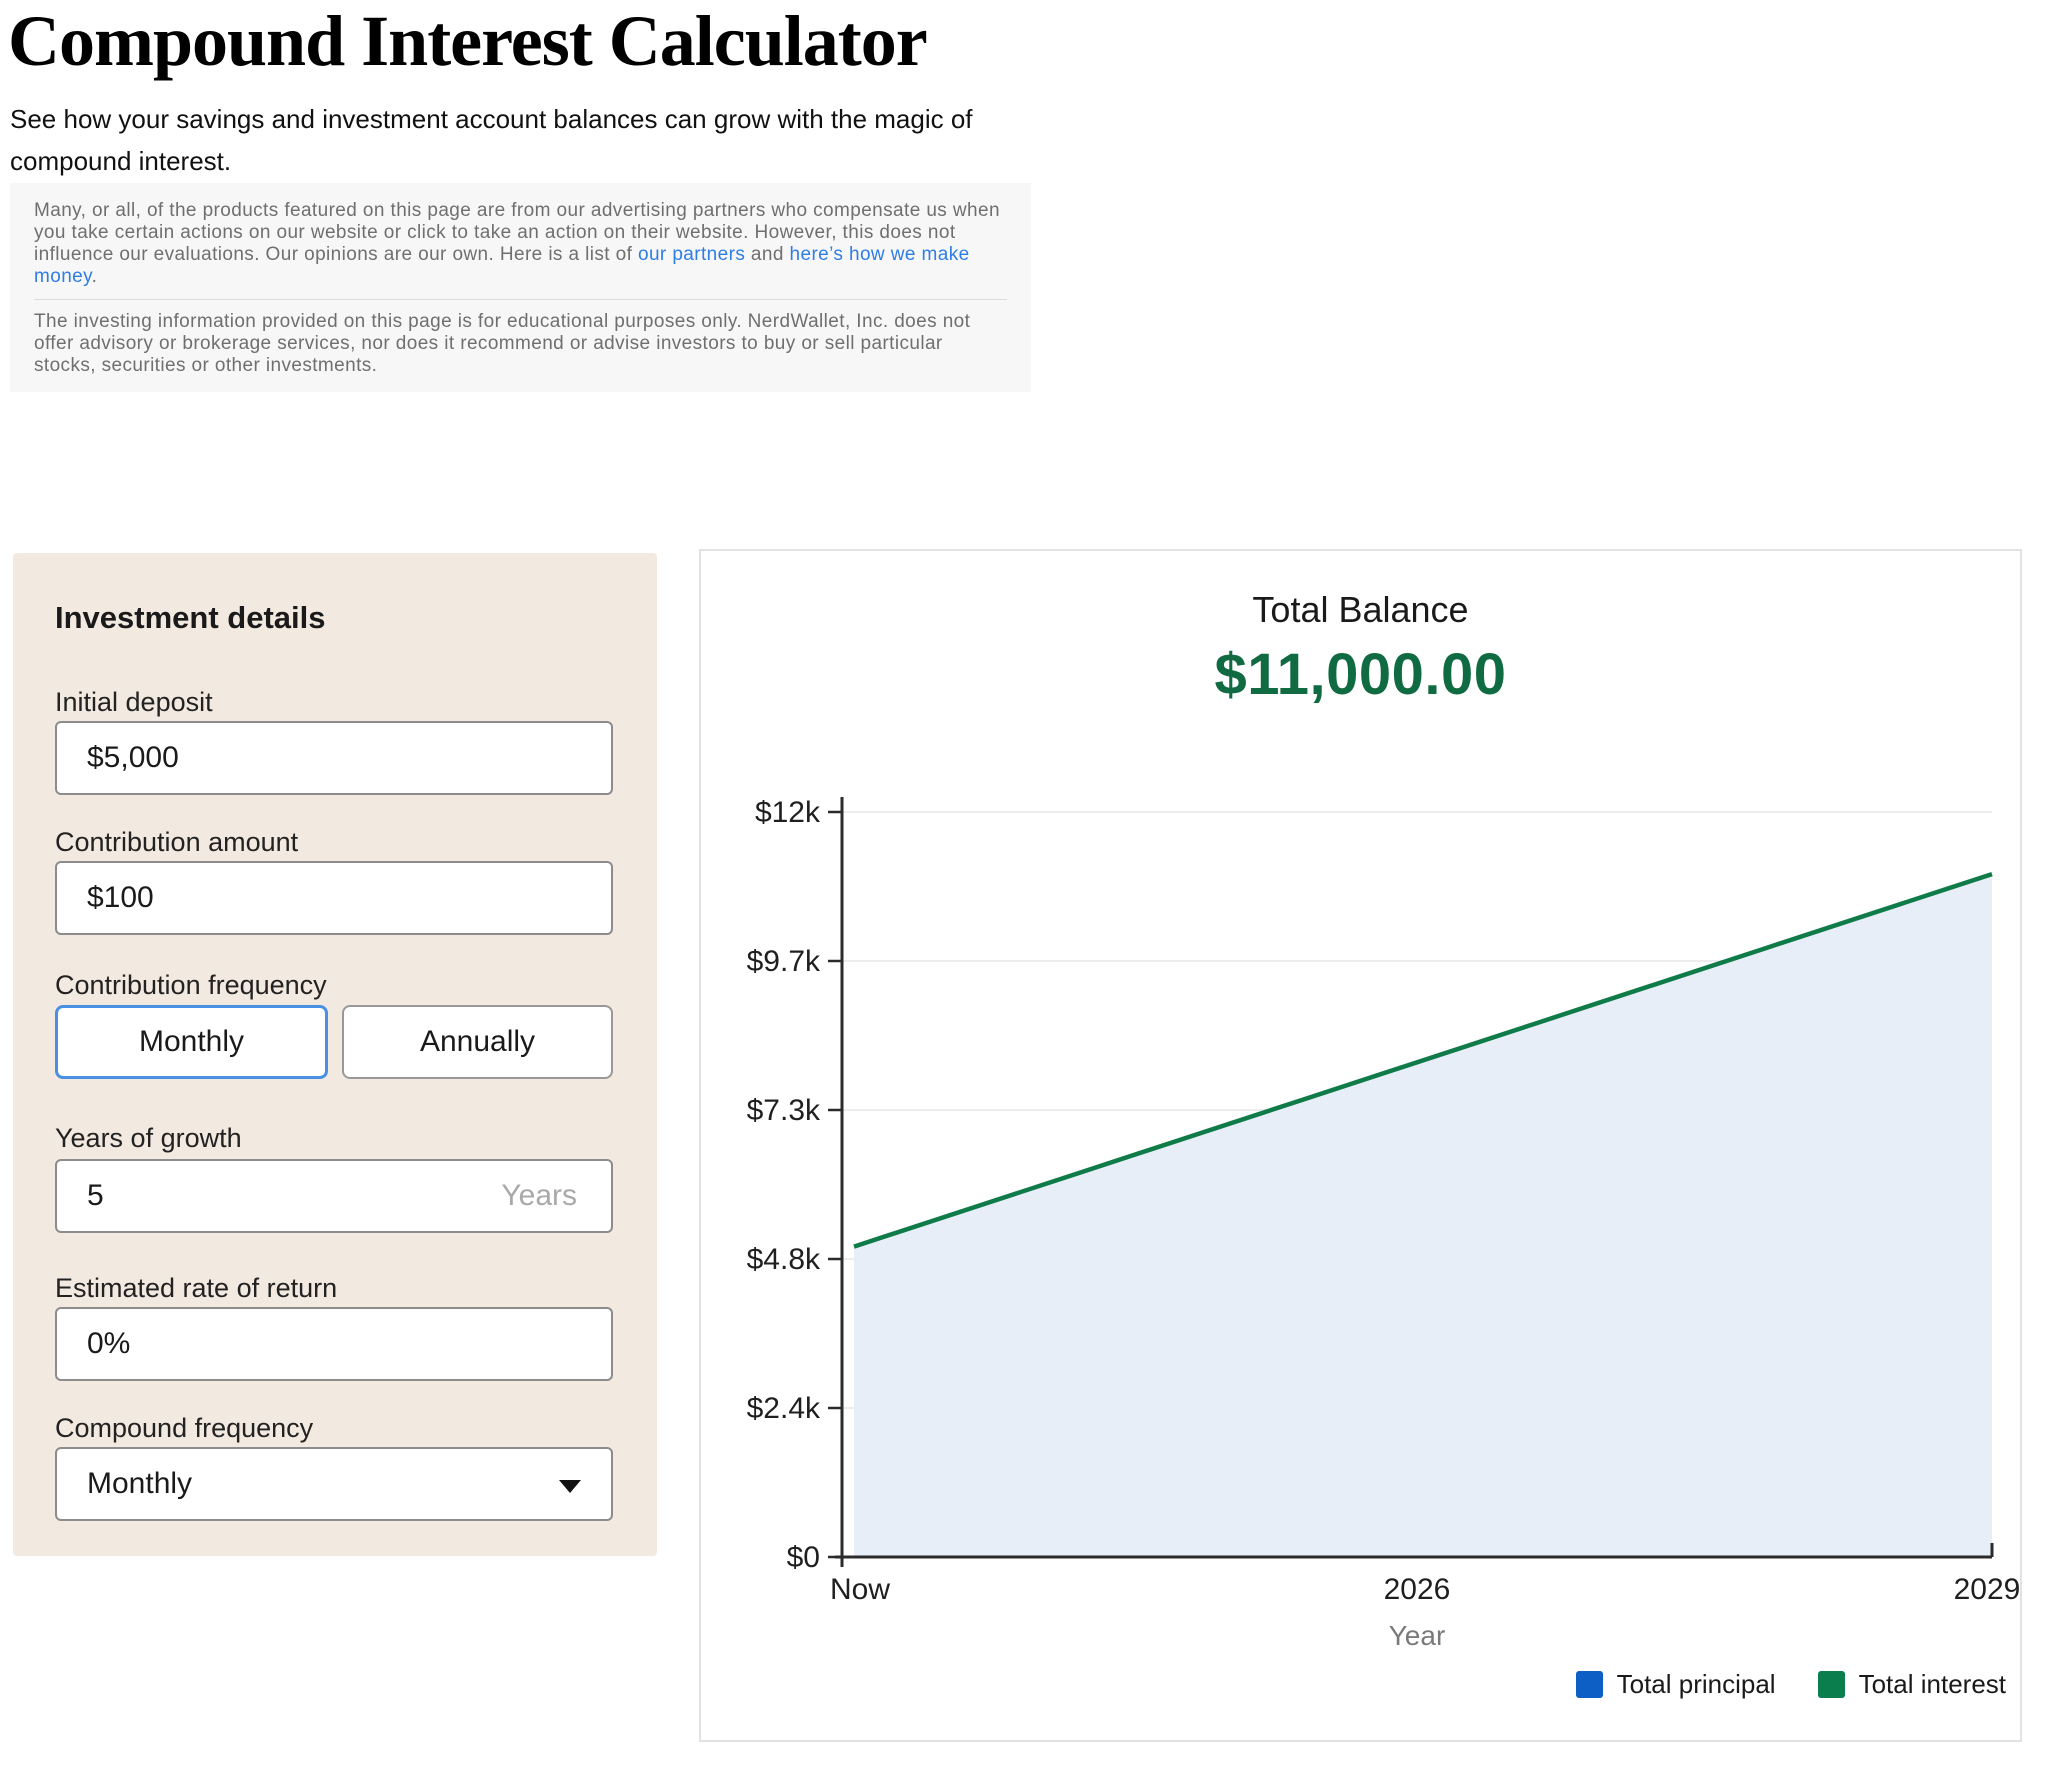 This screenshot has height=1765, width=2048. Describe the element at coordinates (692, 254) in the screenshot. I see `our-partners-link: our partners` at that location.